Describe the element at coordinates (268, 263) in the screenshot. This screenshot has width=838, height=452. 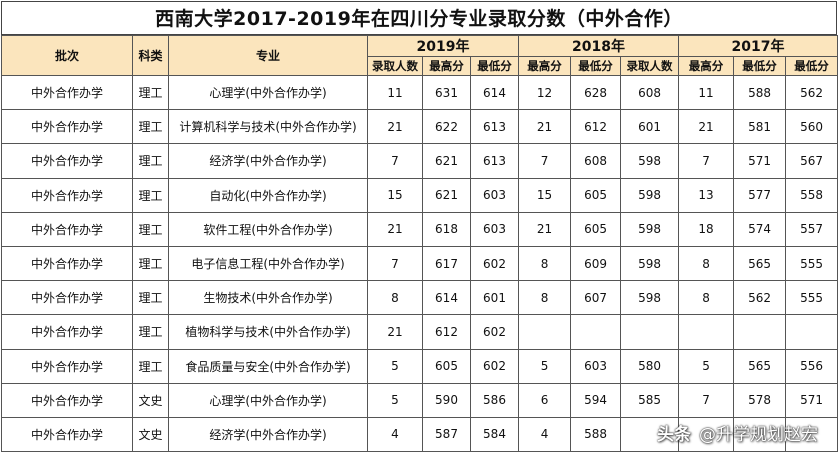
I see `major-cell: 电子信息工程(中外合作办学)` at that location.